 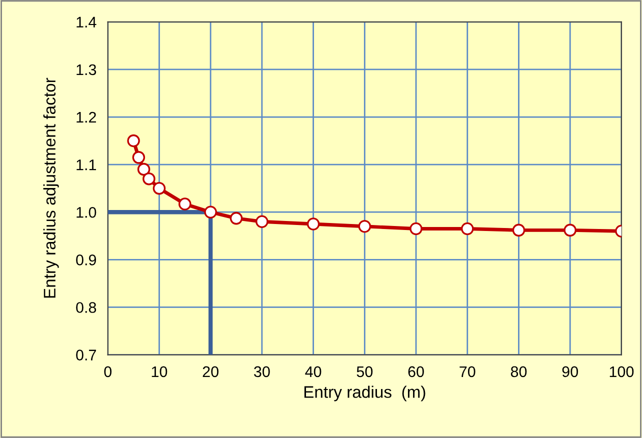 What do you see at coordinates (570, 372) in the screenshot?
I see `x-tick-label: 90` at bounding box center [570, 372].